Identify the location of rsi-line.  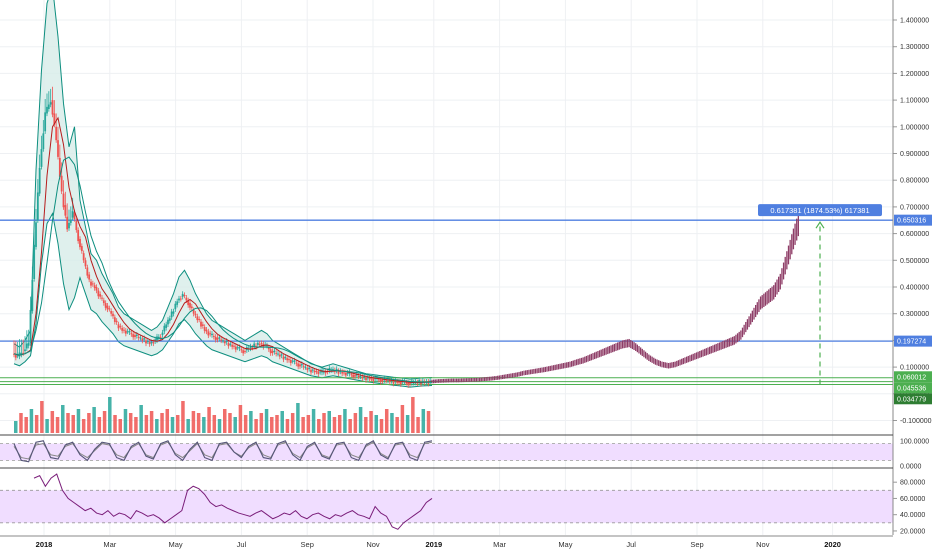
(233, 501).